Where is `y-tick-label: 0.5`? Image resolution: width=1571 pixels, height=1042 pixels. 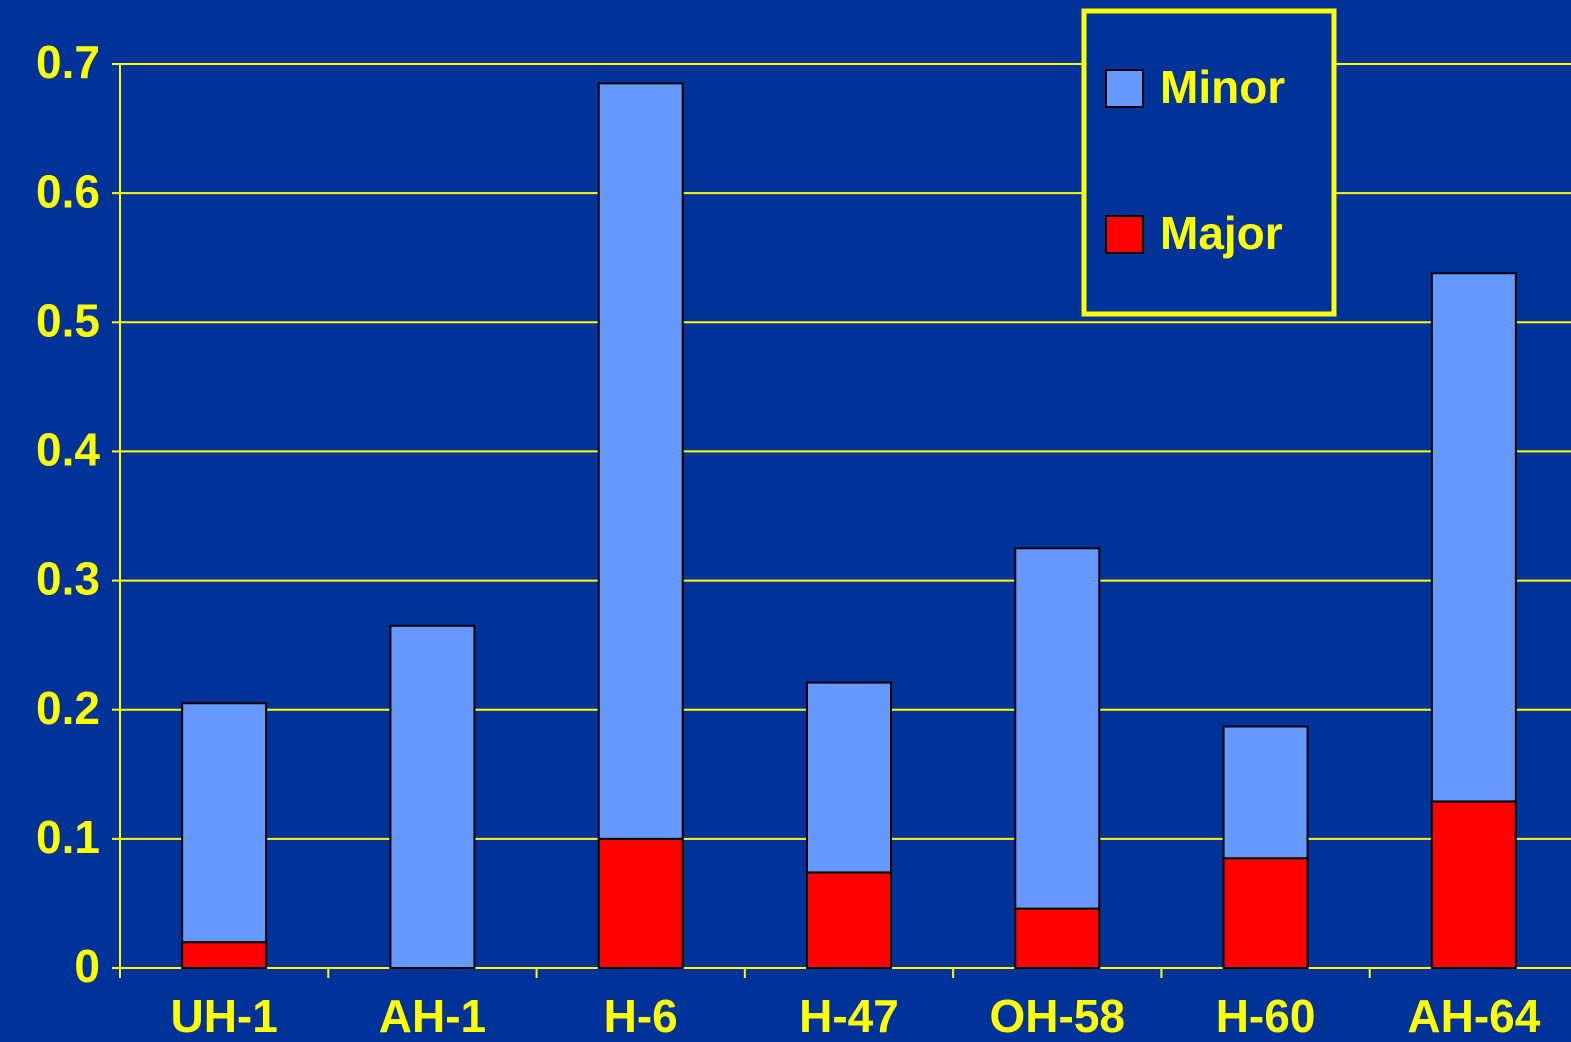 y-tick-label: 0.5 is located at coordinates (68, 320).